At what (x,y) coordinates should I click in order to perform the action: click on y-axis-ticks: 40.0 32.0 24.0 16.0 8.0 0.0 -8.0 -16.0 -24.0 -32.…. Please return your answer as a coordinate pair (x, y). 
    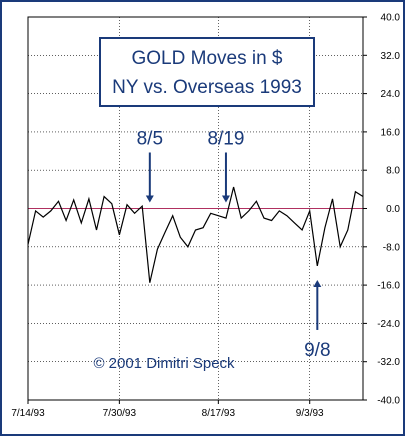
    Looking at the image, I should click on (381, 210).